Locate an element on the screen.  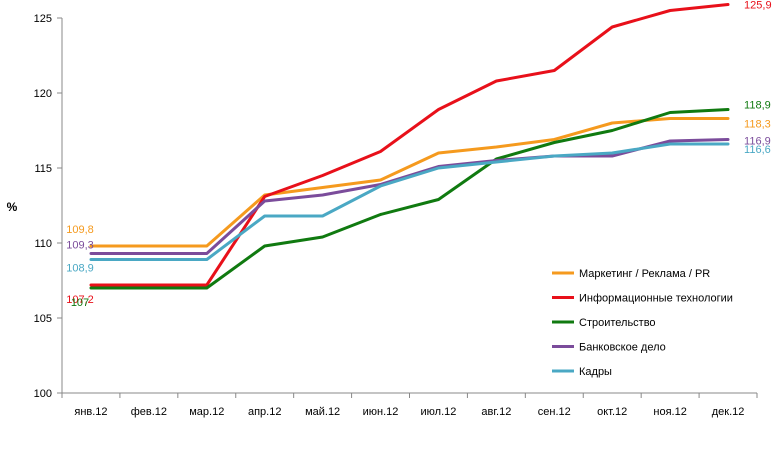
x-tick-label: фев.12 is located at coordinates (149, 412).